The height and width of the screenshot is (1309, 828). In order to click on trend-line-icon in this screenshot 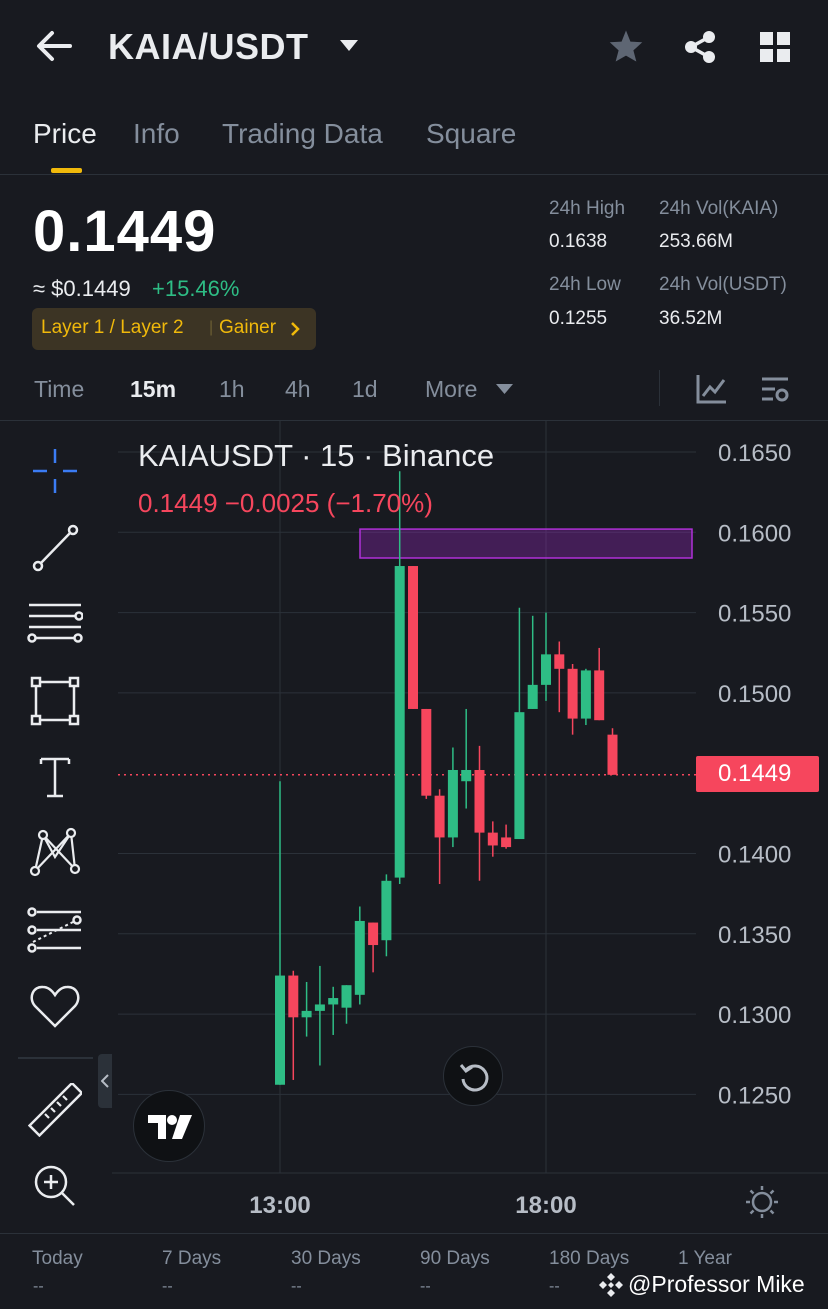, I will do `click(55, 548)`.